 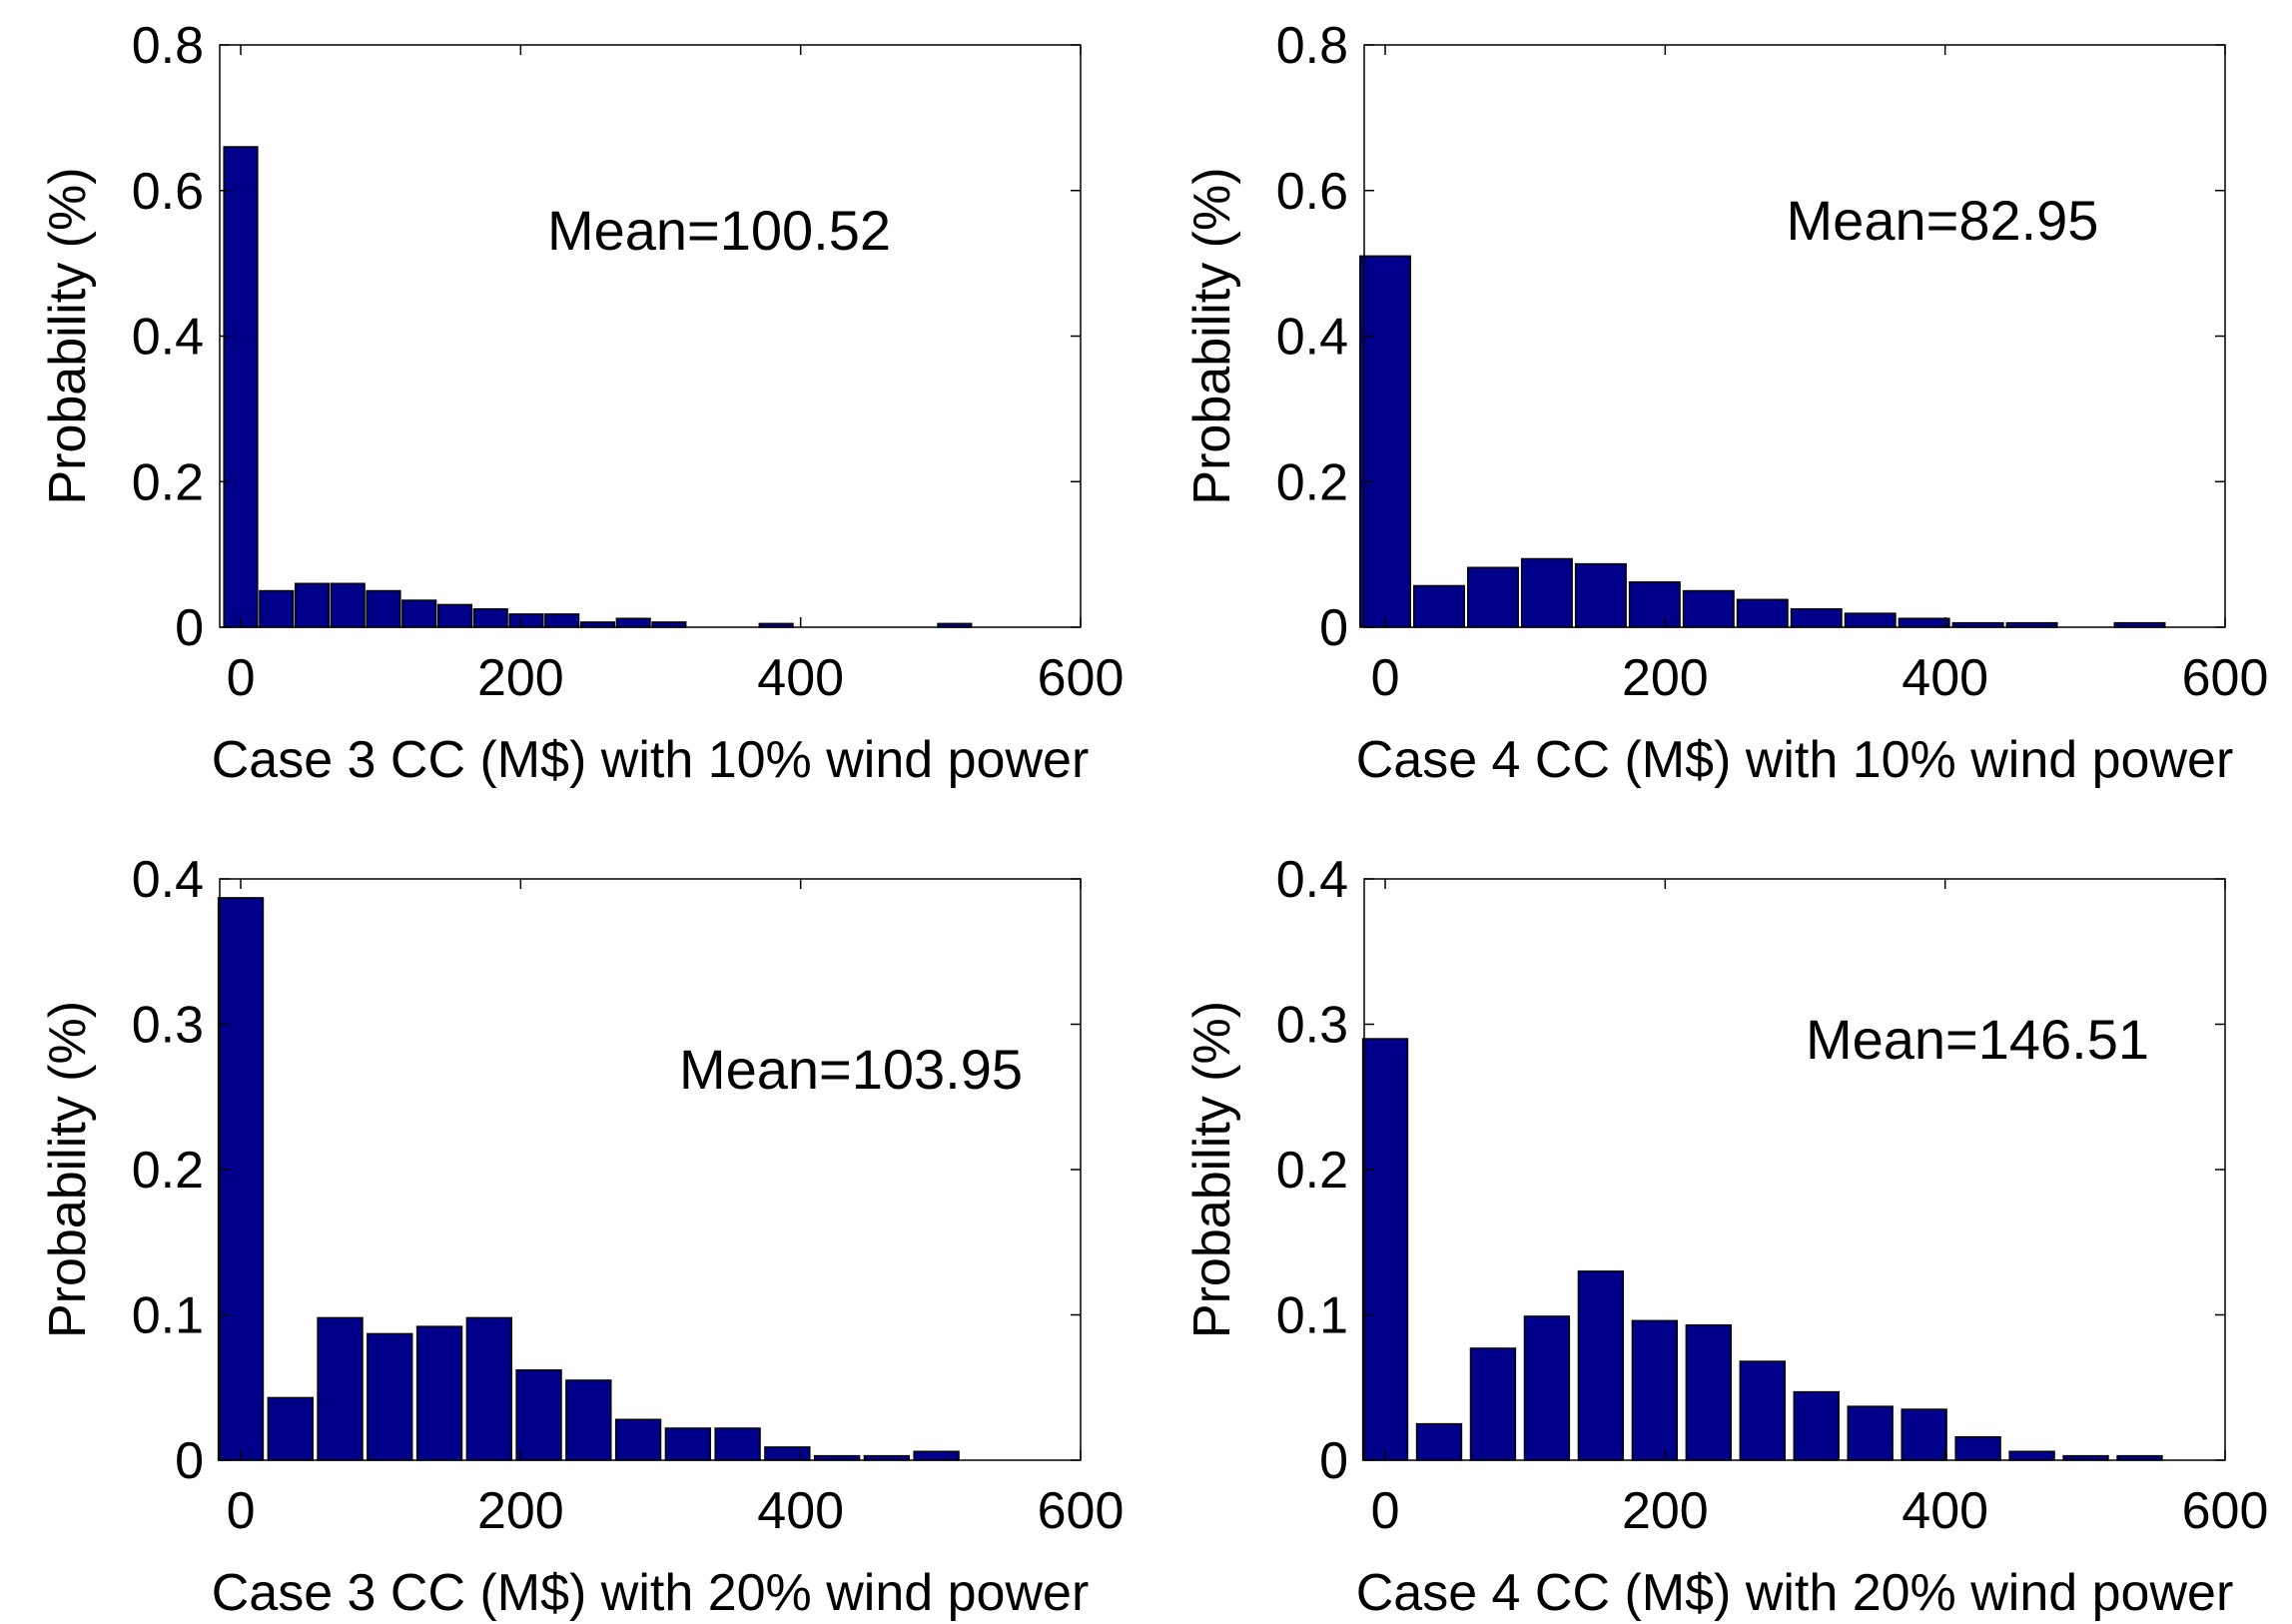 I want to click on mean-annotation: Mean=82.95, so click(x=1943, y=220).